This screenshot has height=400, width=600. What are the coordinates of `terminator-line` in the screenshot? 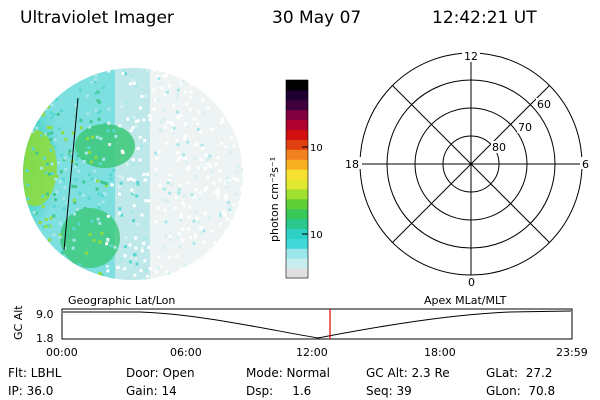 It's located at (71, 174).